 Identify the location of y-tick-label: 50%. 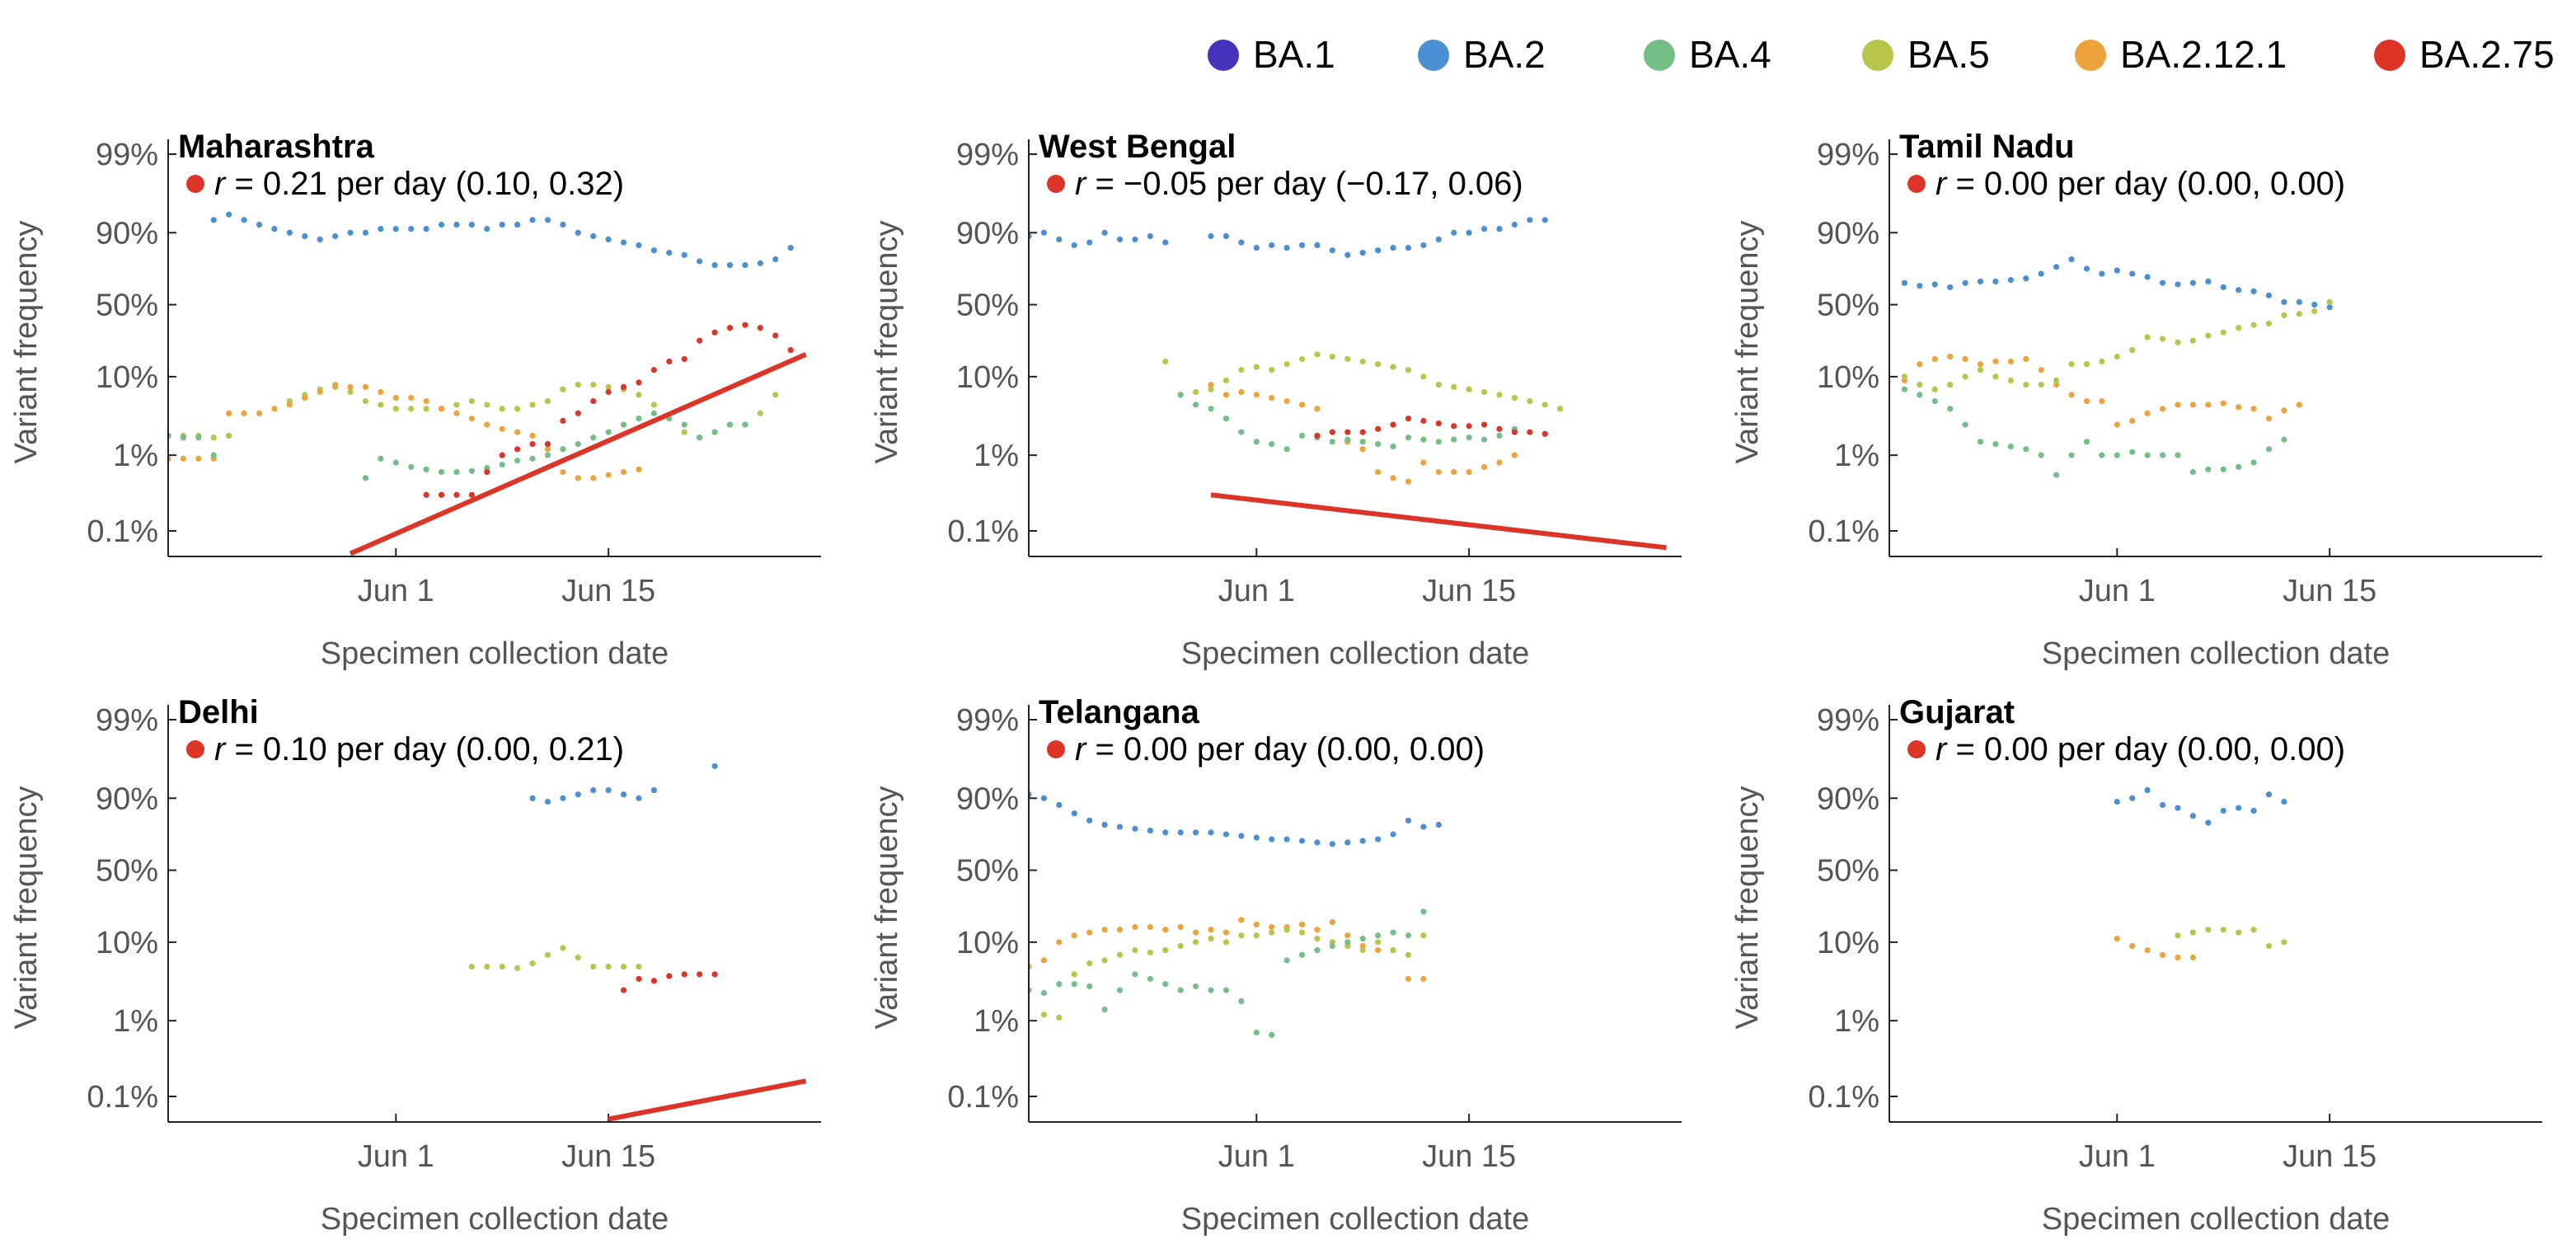
(1848, 871).